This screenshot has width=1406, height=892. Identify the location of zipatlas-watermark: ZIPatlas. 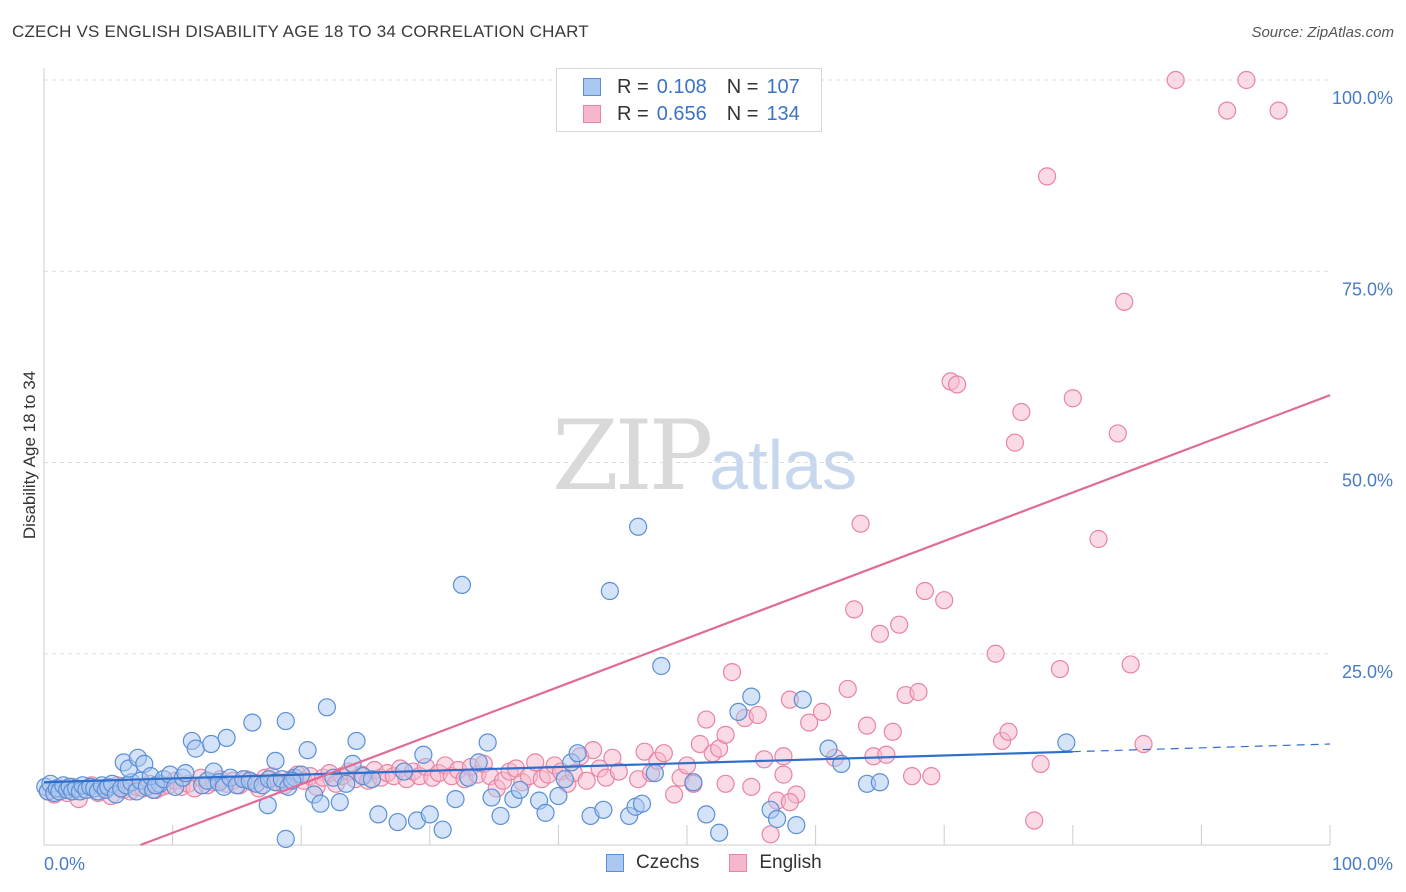
(704, 456).